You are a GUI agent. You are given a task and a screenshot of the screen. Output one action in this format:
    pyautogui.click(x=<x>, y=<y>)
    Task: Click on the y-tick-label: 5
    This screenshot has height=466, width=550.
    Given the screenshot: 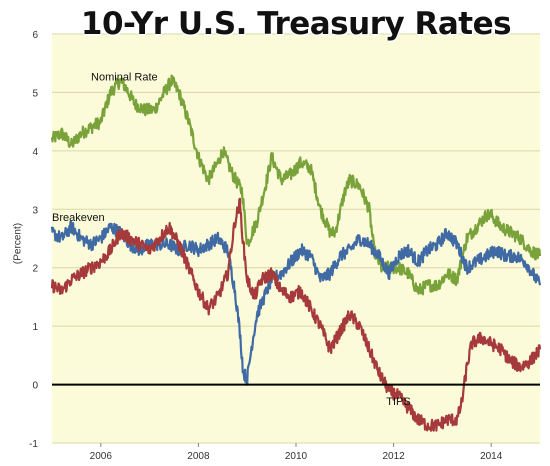 What is the action you would take?
    pyautogui.click(x=35, y=93)
    